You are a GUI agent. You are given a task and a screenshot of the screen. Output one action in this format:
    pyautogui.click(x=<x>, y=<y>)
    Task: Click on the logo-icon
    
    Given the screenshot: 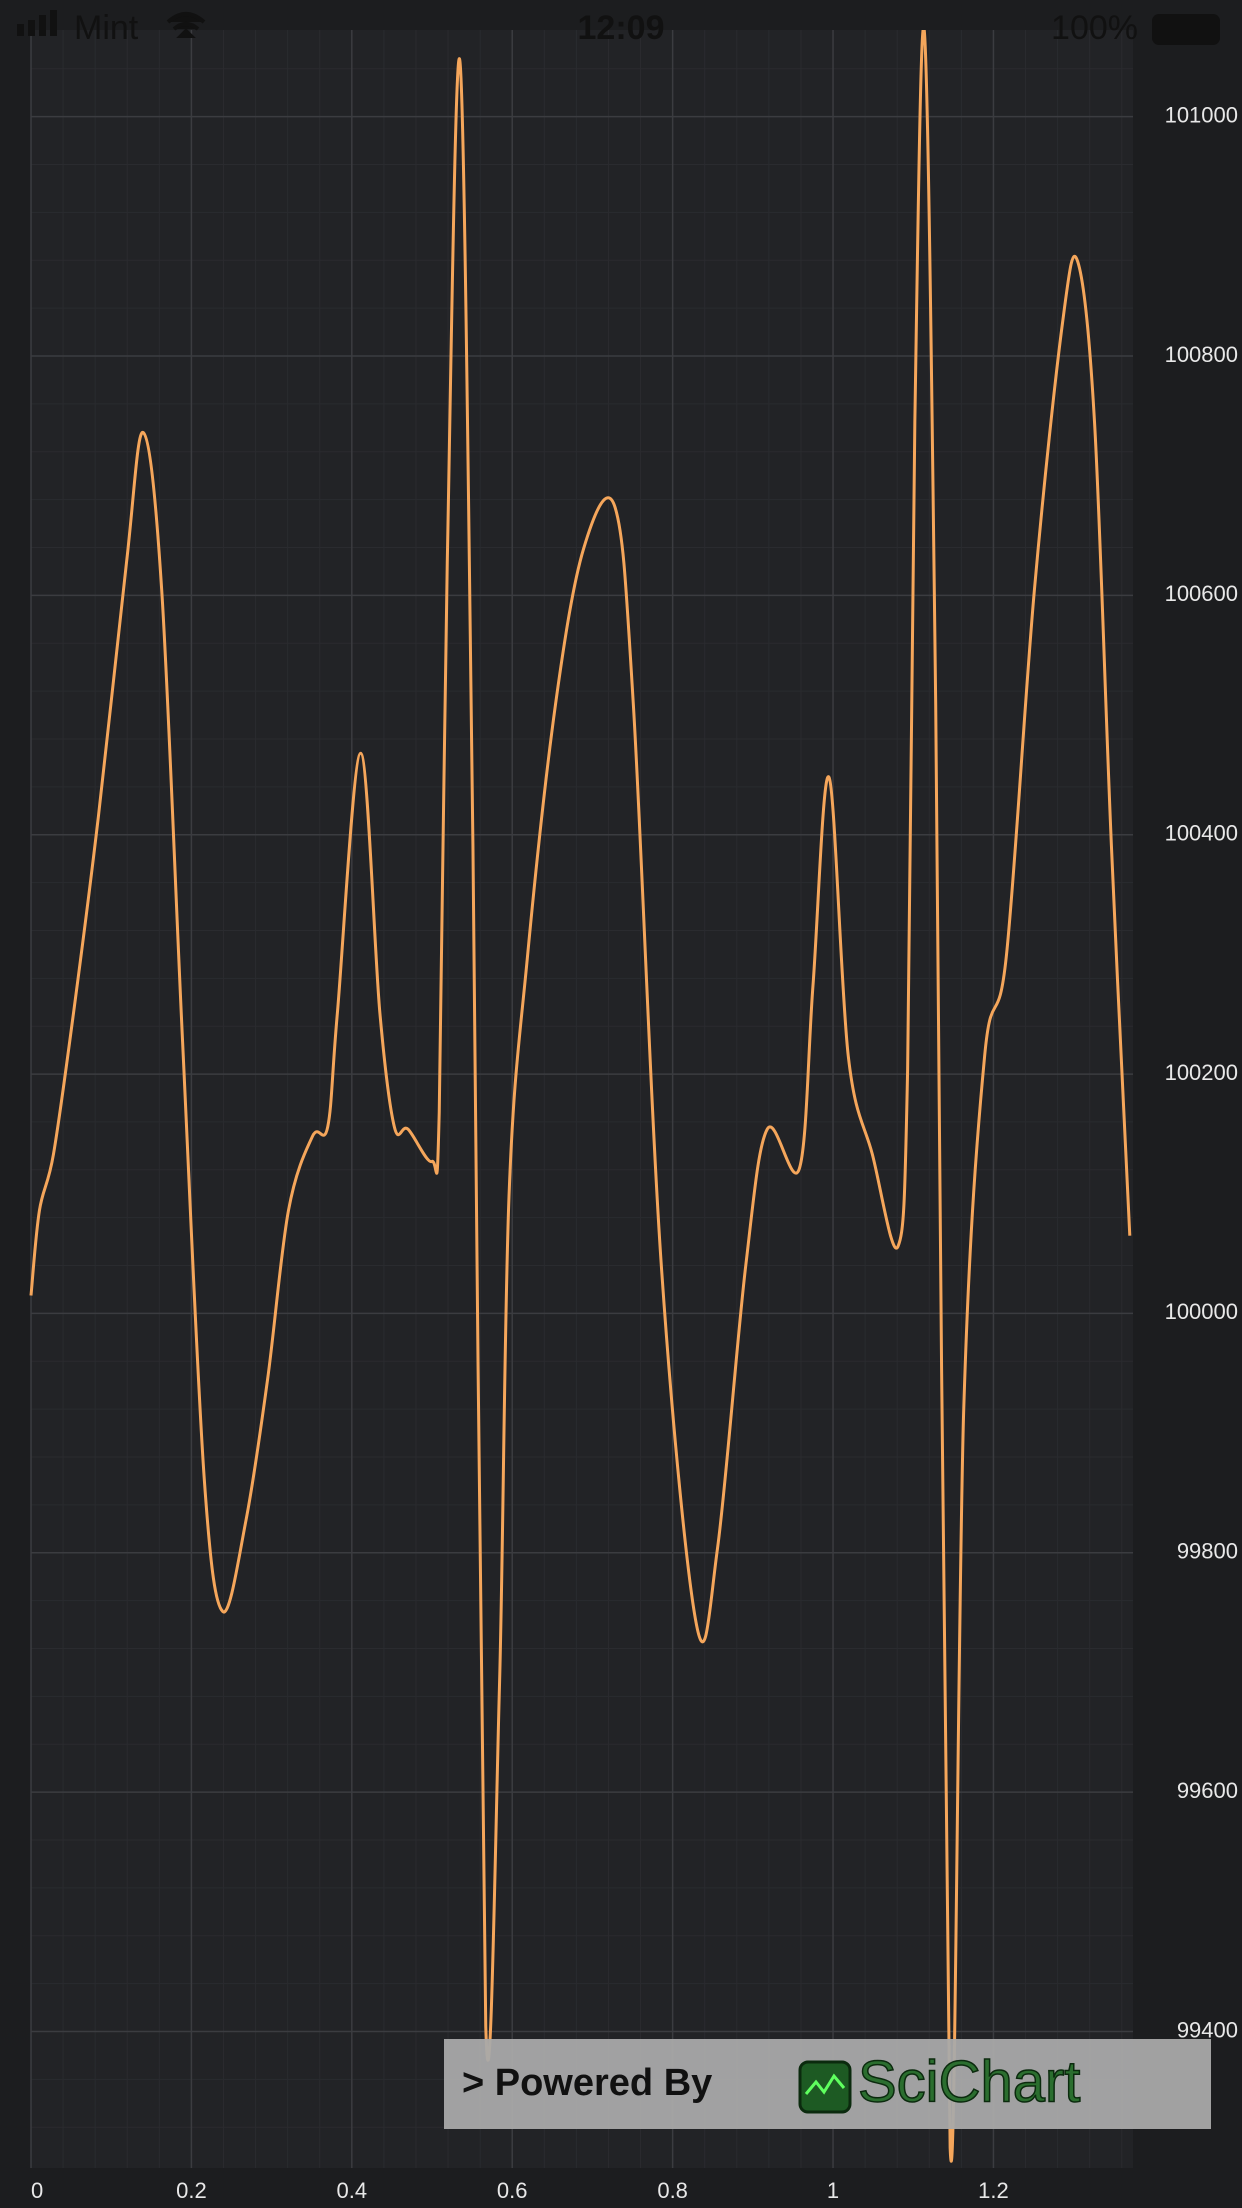 What is the action you would take?
    pyautogui.click(x=825, y=2087)
    